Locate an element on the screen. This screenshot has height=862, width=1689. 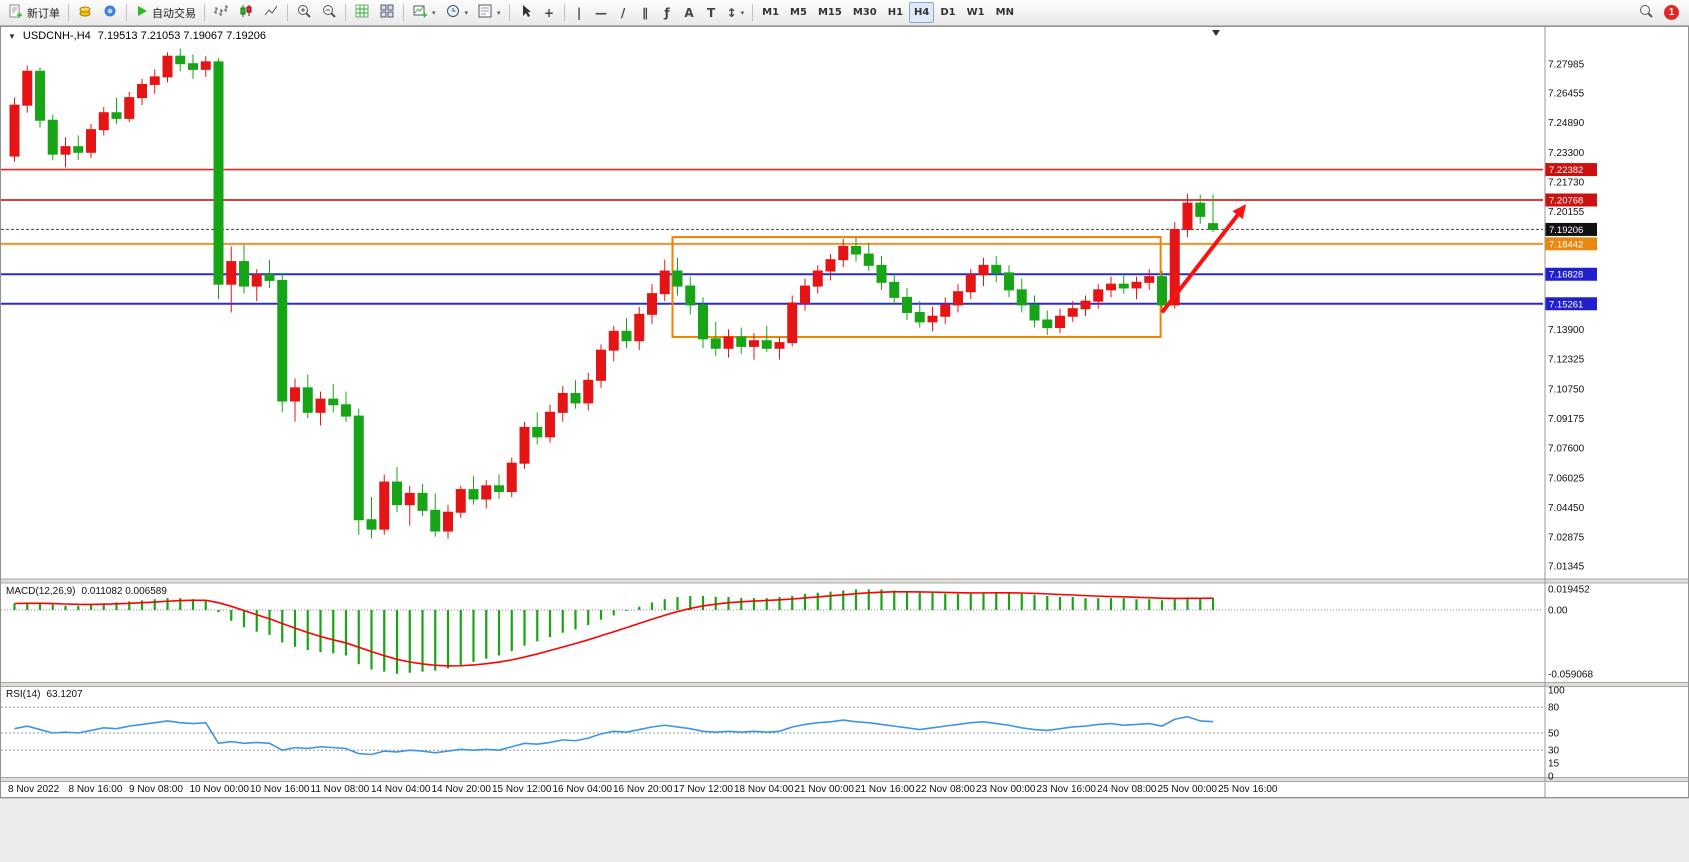
new-order-label: 新订单 is located at coordinates (43, 13).